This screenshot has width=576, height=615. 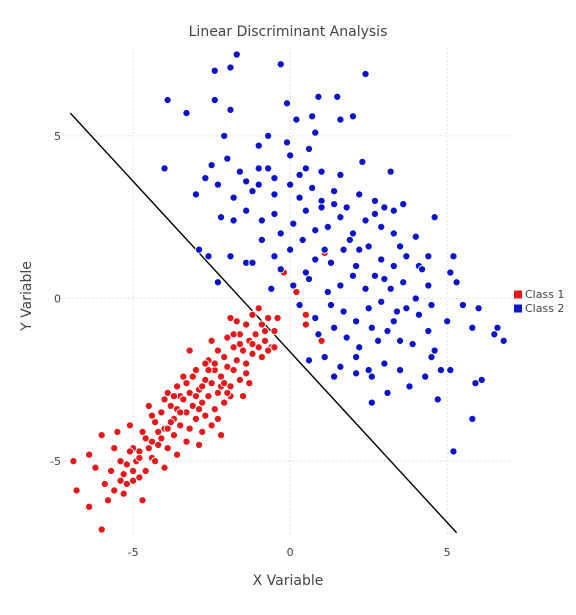 What do you see at coordinates (57, 136) in the screenshot?
I see `y-tick-label: 5` at bounding box center [57, 136].